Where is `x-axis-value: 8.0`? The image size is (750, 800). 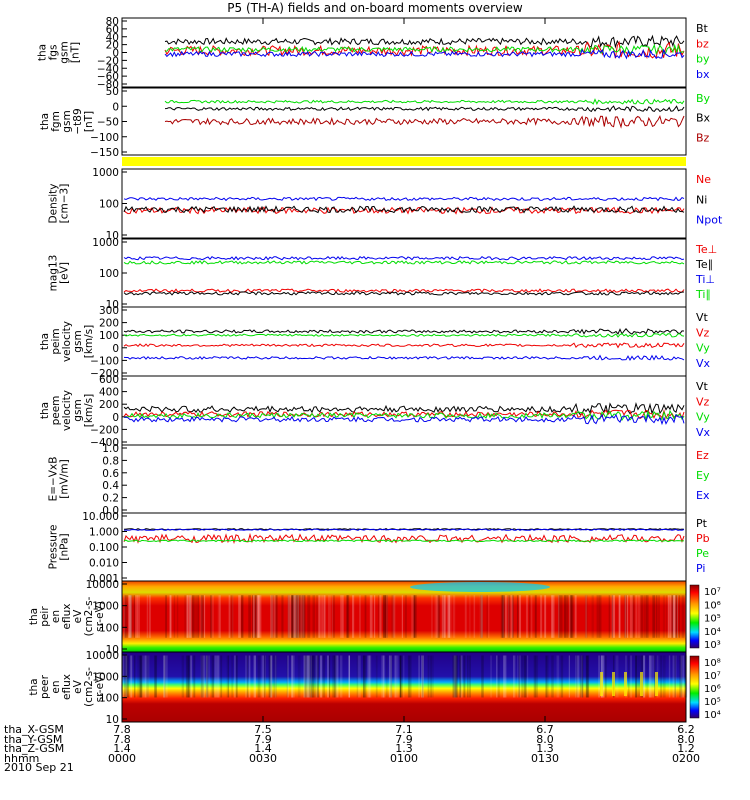 x-axis-value: 8.0 is located at coordinates (545, 739).